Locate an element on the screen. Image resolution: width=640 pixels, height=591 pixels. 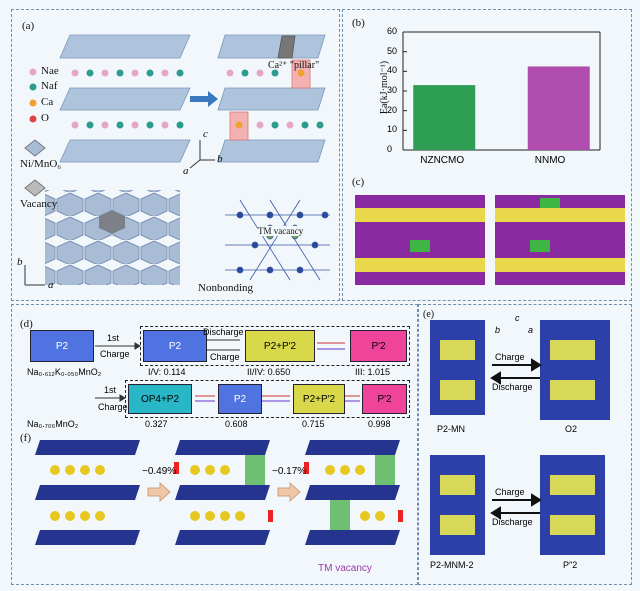
pct1-label: −0.49% is located at coordinates (159, 471).